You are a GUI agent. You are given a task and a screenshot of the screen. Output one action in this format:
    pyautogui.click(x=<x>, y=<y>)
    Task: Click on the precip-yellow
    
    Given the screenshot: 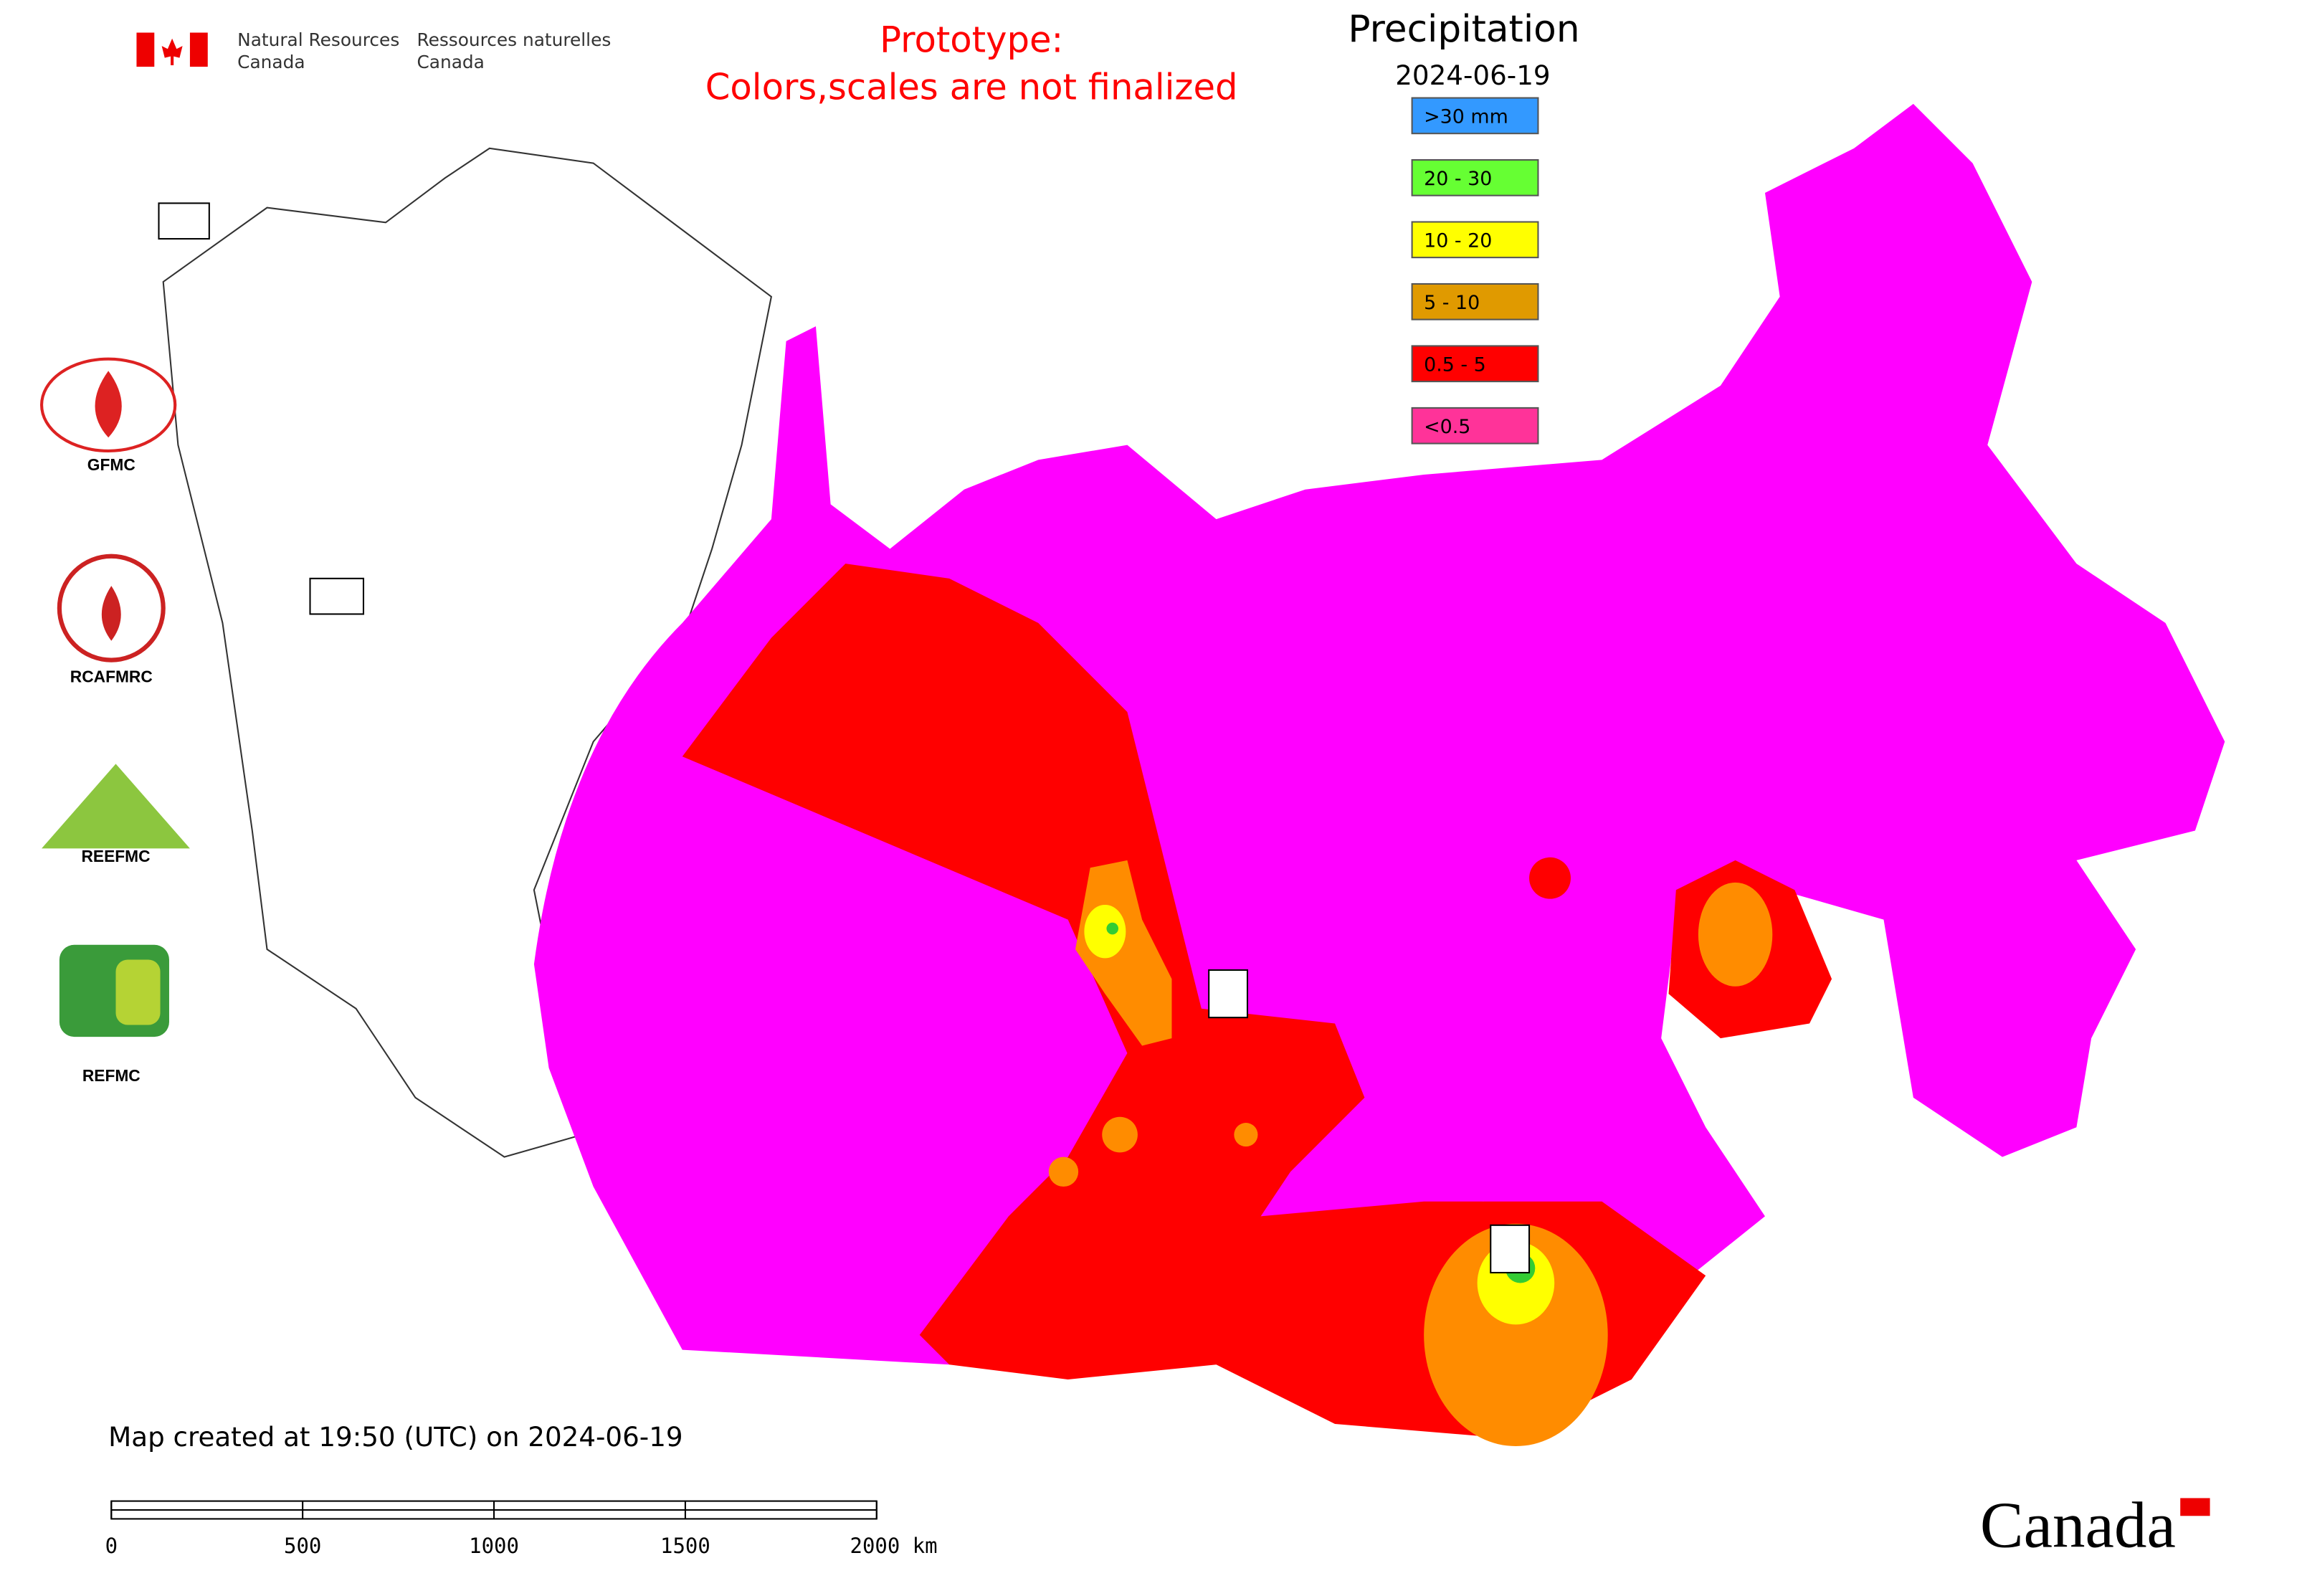 What is the action you would take?
    pyautogui.click(x=1105, y=931)
    